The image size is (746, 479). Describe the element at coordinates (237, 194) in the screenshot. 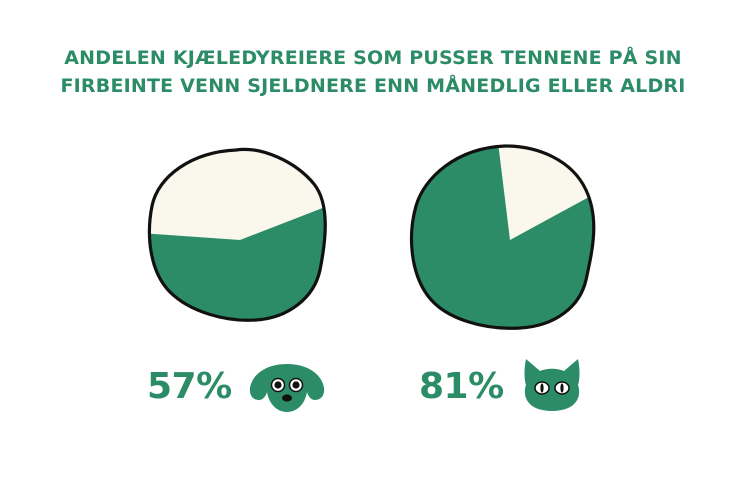

I see `pie-slice-dog-owners-other` at that location.